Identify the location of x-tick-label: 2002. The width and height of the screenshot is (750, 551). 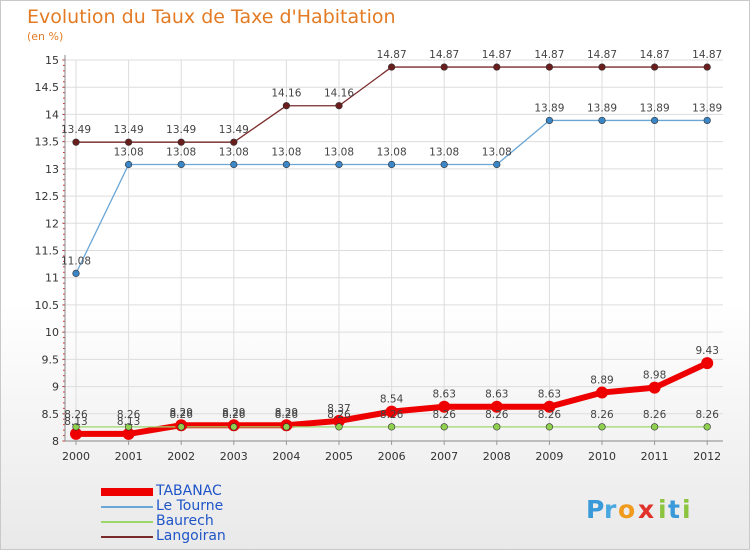
(181, 456).